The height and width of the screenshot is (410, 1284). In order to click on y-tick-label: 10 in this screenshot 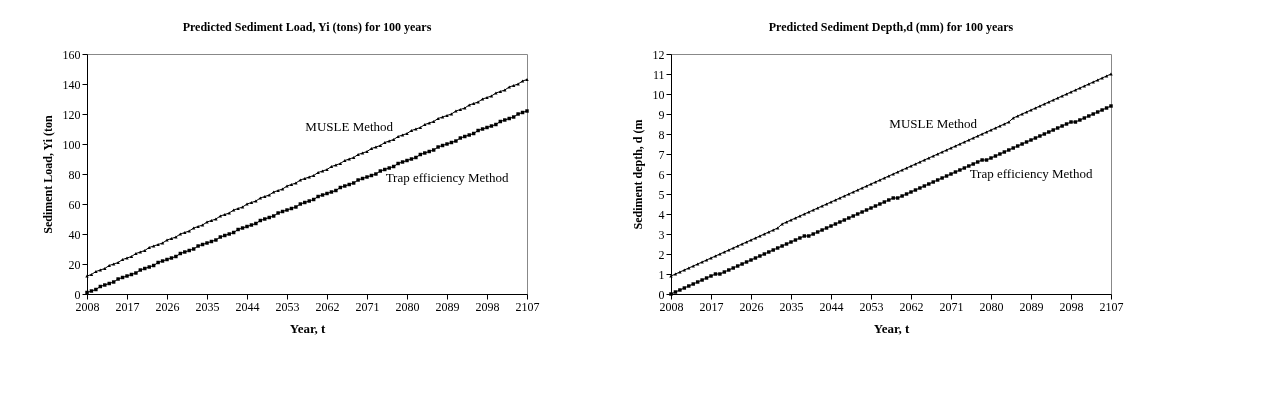, I will do `click(658, 94)`.